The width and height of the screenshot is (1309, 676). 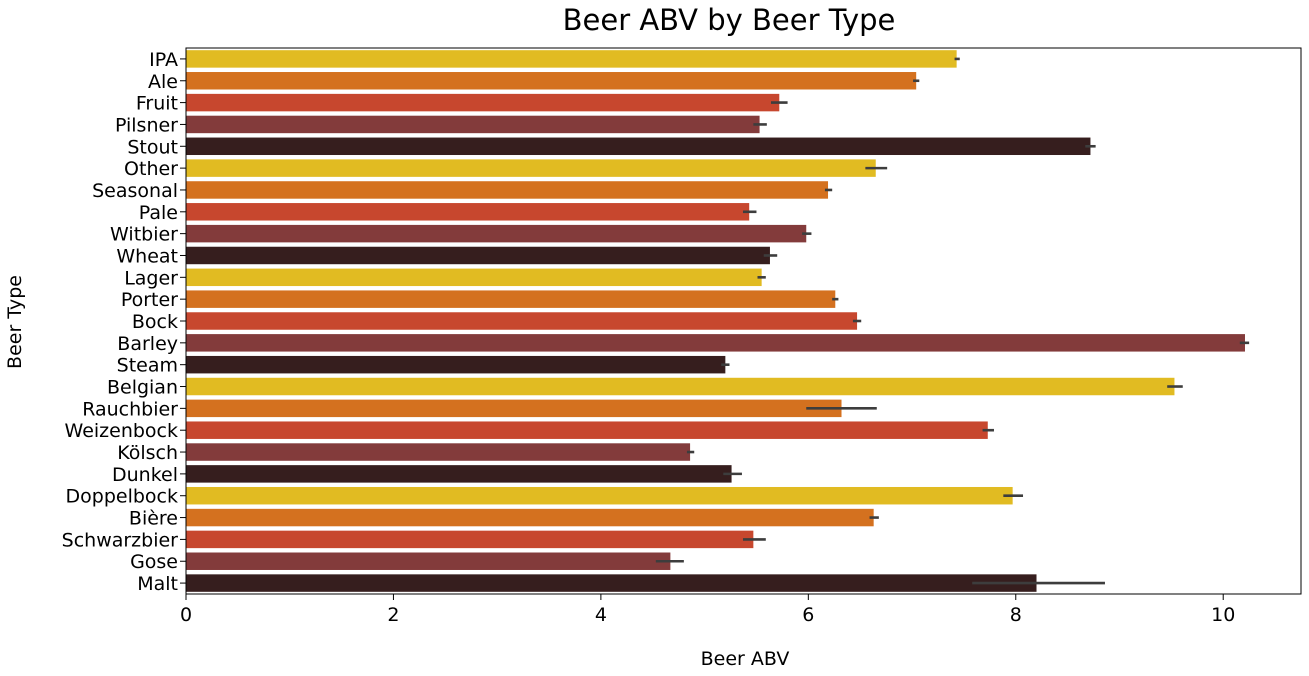 What do you see at coordinates (15, 322) in the screenshot?
I see `y-axis-label: Beer Type` at bounding box center [15, 322].